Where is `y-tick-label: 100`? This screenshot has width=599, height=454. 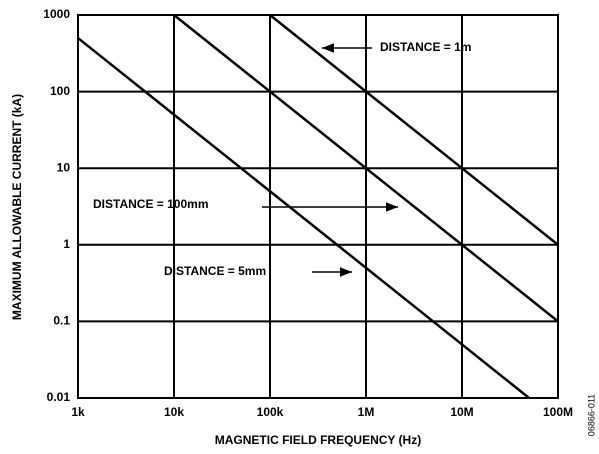
y-tick-label: 100 is located at coordinates (60, 91).